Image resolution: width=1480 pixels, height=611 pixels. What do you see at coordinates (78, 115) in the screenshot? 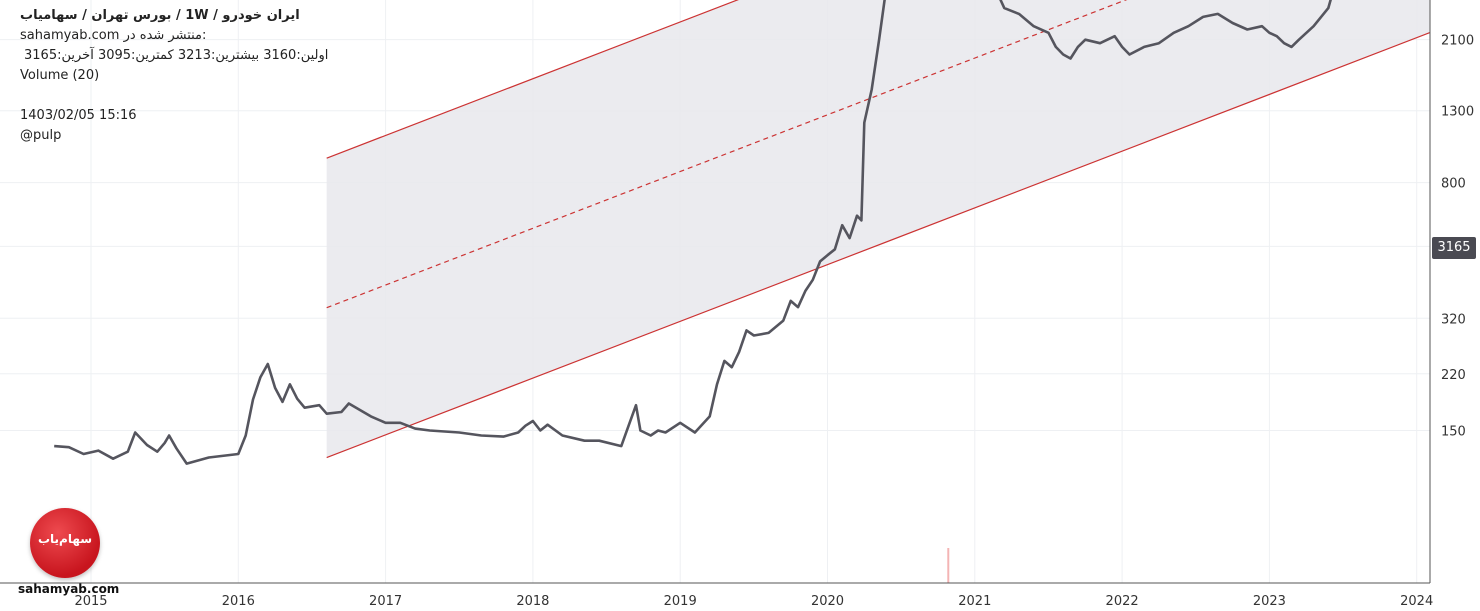
I see `publish-date: 1403/02/05 15:16` at bounding box center [78, 115].